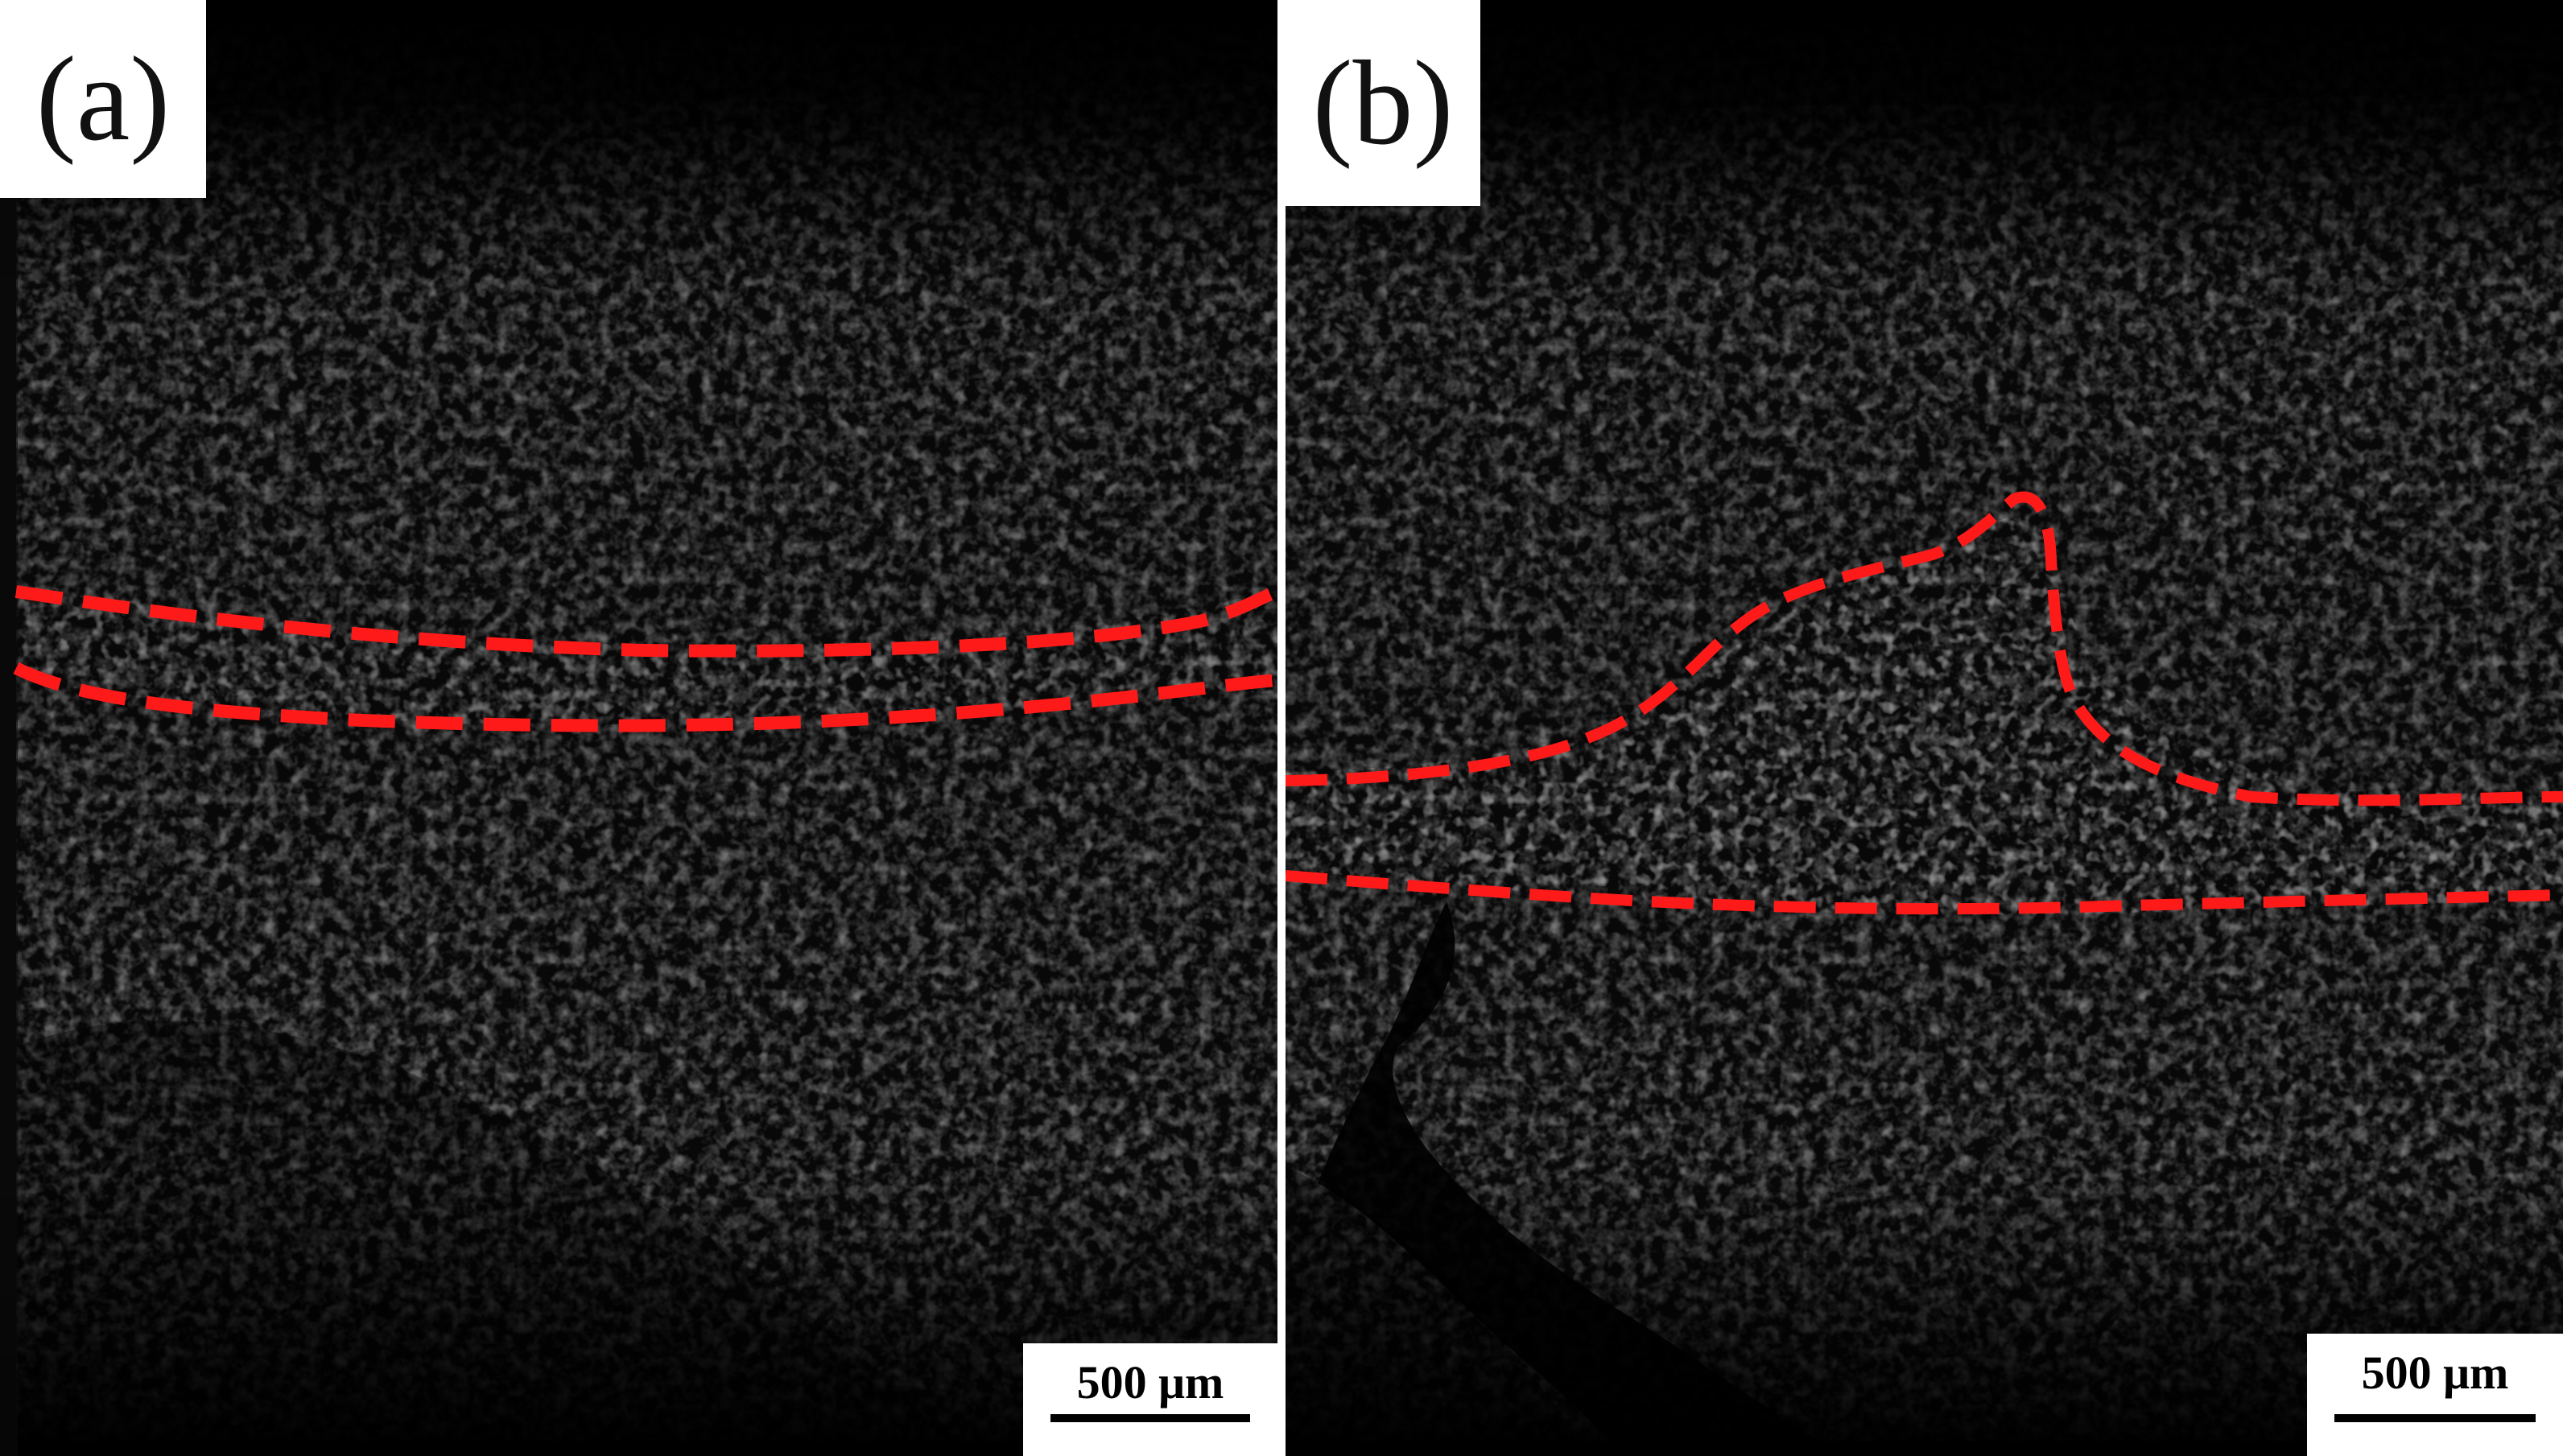 The image size is (2563, 1456). What do you see at coordinates (1925, 893) in the screenshot?
I see `boundary-line-lower-b` at bounding box center [1925, 893].